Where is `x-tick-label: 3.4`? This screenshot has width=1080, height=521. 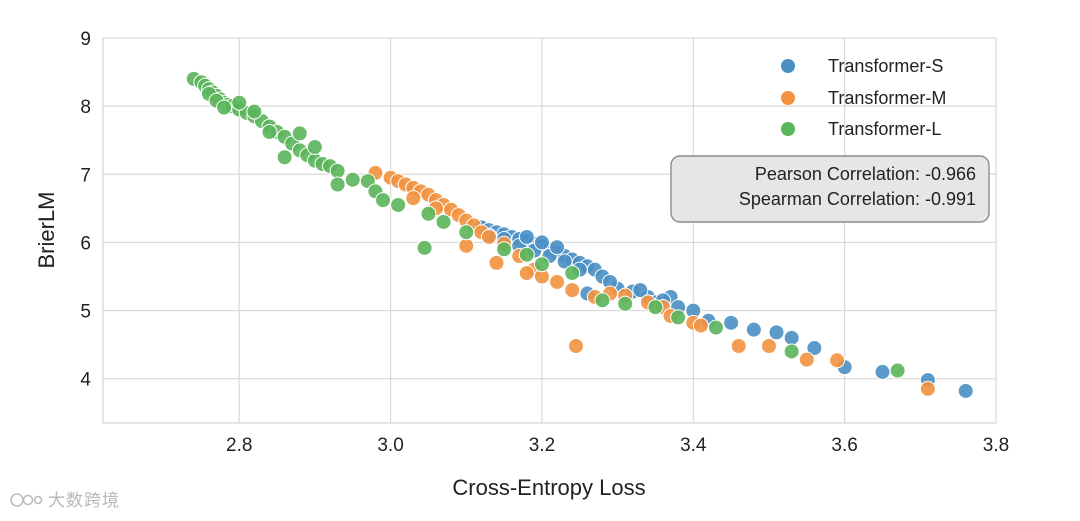 x-tick-label: 3.4 is located at coordinates (693, 445).